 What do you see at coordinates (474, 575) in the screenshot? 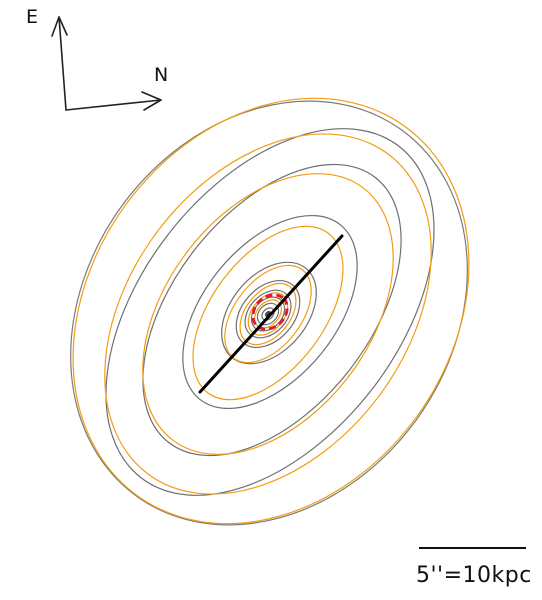
I see `scale-bar-label: 5''=10kpc` at bounding box center [474, 575].